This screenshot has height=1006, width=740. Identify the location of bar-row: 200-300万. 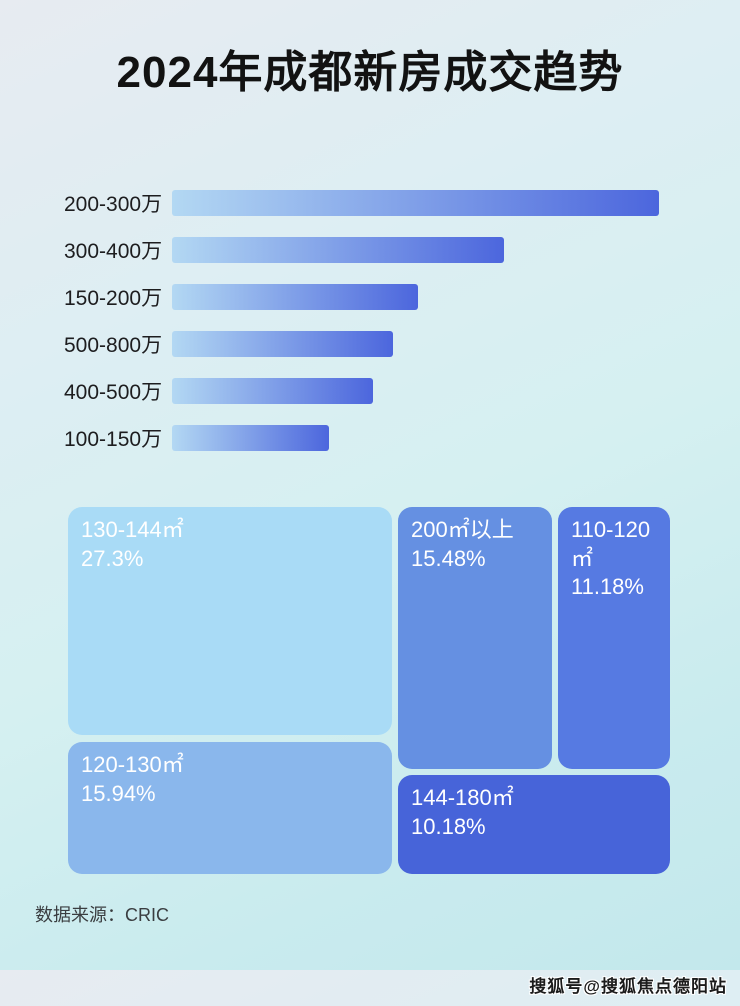
(370, 203).